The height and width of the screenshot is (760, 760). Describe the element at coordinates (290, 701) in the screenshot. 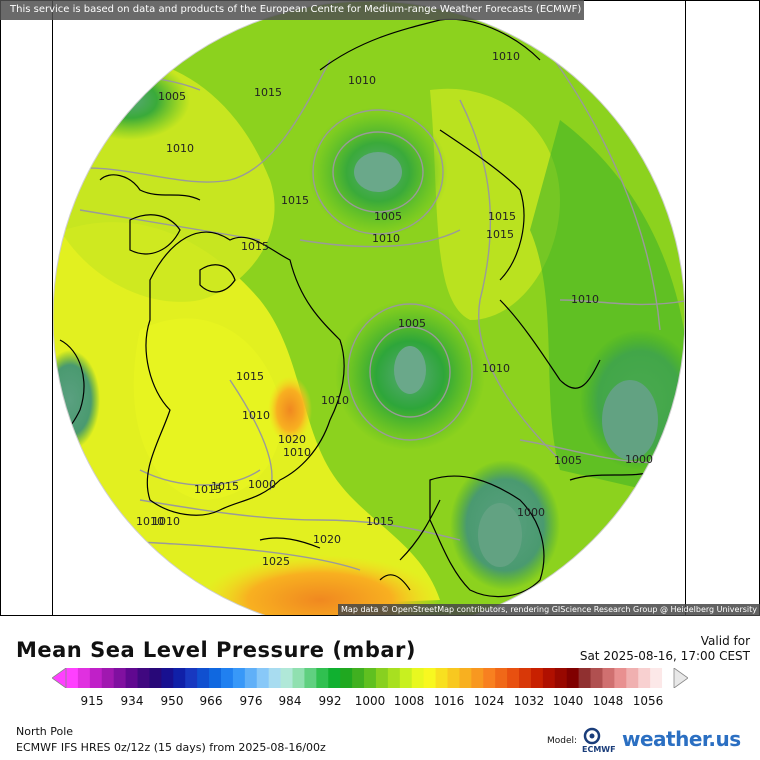

I see `colorbar-label: 984` at that location.